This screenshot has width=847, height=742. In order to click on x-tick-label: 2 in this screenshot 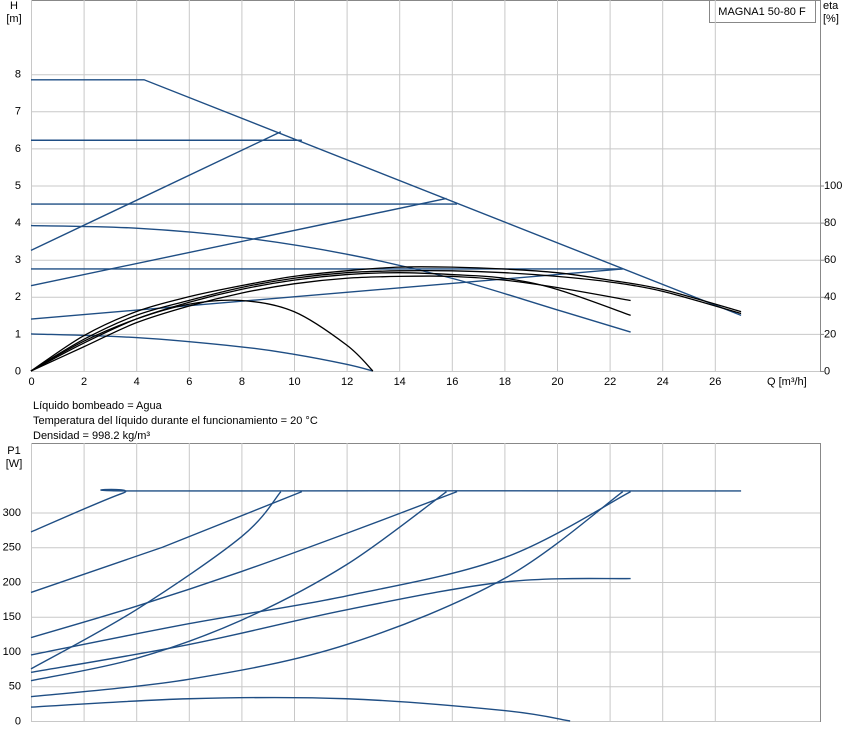, I will do `click(84, 382)`.